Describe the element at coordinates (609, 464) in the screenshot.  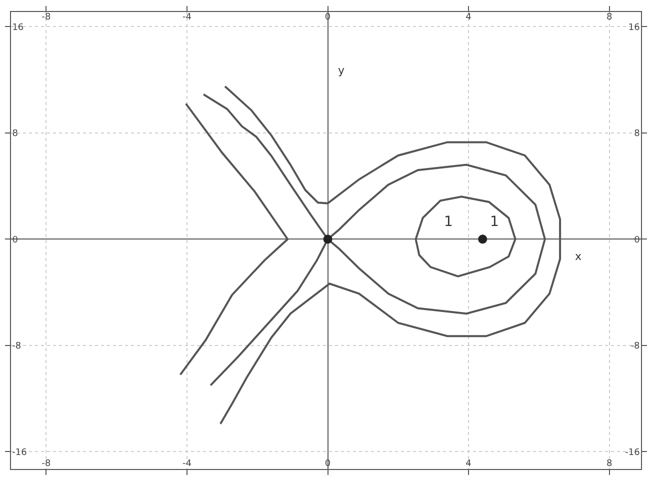
I see `x-tick-label: 8` at that location.